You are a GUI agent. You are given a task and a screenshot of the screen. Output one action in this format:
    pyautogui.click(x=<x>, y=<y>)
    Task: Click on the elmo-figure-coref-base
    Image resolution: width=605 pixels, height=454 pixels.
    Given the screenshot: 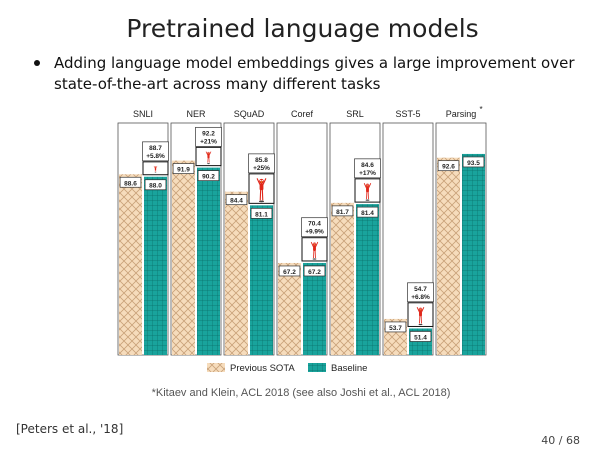 What is the action you would take?
    pyautogui.click(x=314, y=259)
    